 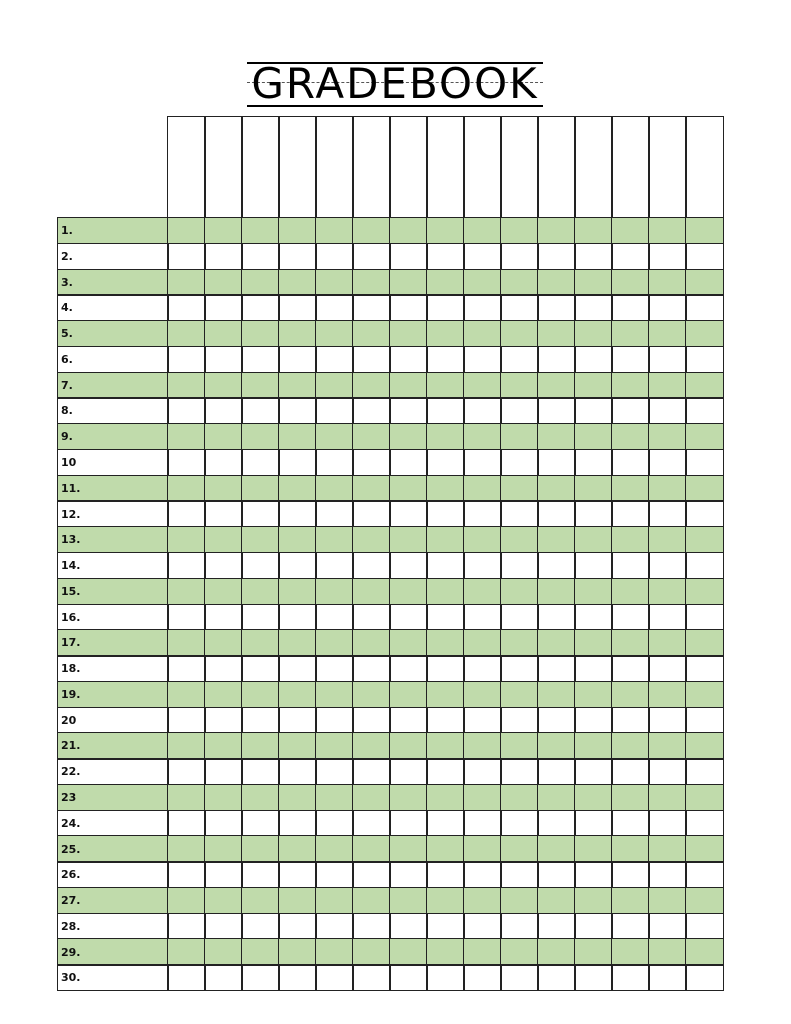 What do you see at coordinates (113, 875) in the screenshot?
I see `student-name-cell: 26.` at bounding box center [113, 875].